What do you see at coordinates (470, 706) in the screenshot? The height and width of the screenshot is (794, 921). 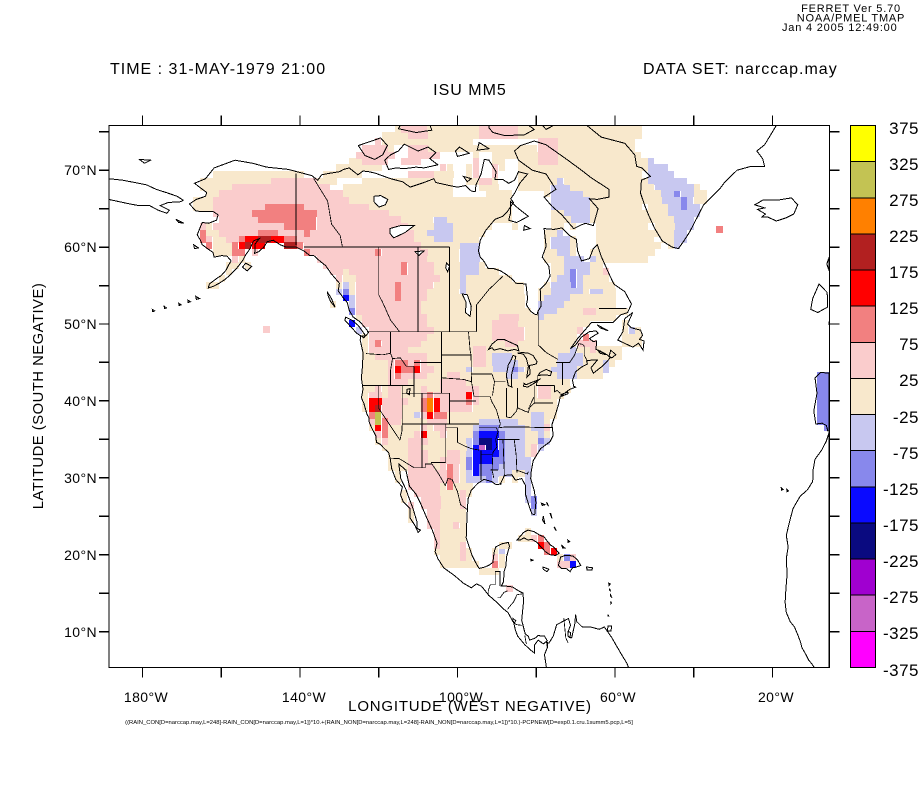 I see `svg-text: LONGITUDE (WEST NEGATIVE)` at bounding box center [470, 706].